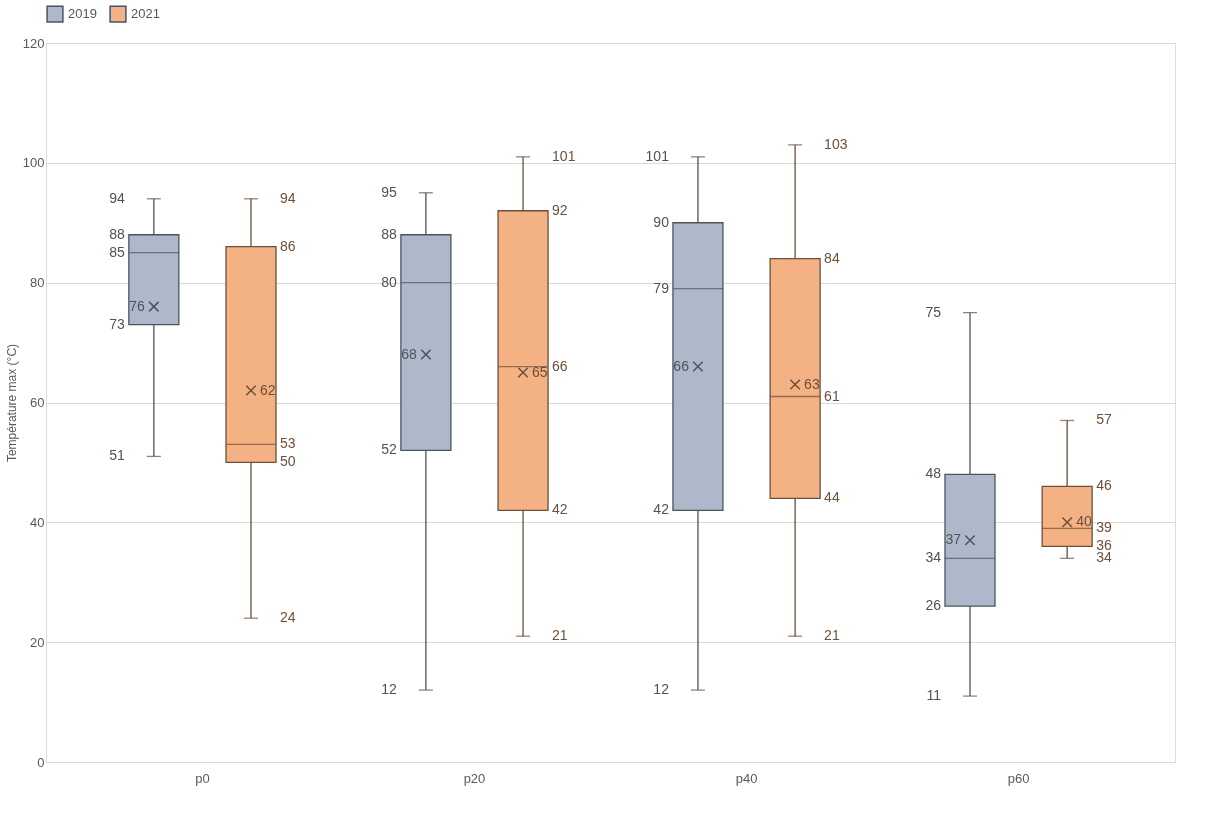 The image size is (1208, 814). What do you see at coordinates (474, 778) in the screenshot?
I see `x-tick-label: p20` at bounding box center [474, 778].